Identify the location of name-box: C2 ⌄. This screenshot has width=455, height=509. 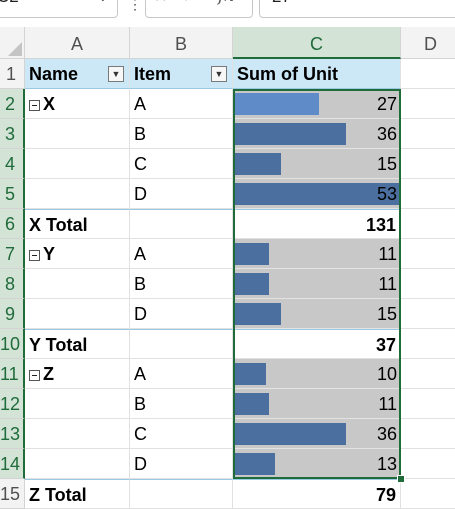
(59, 9).